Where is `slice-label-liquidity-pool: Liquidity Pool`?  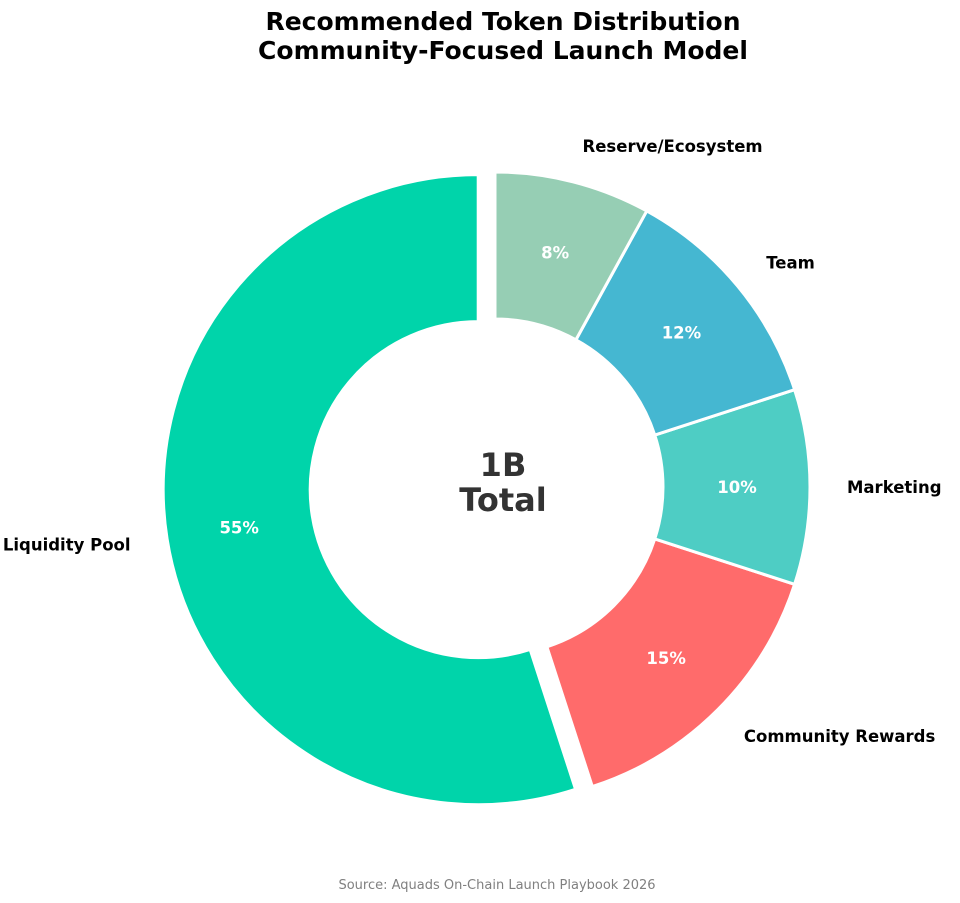
slice-label-liquidity-pool: Liquidity Pool is located at coordinates (67, 545).